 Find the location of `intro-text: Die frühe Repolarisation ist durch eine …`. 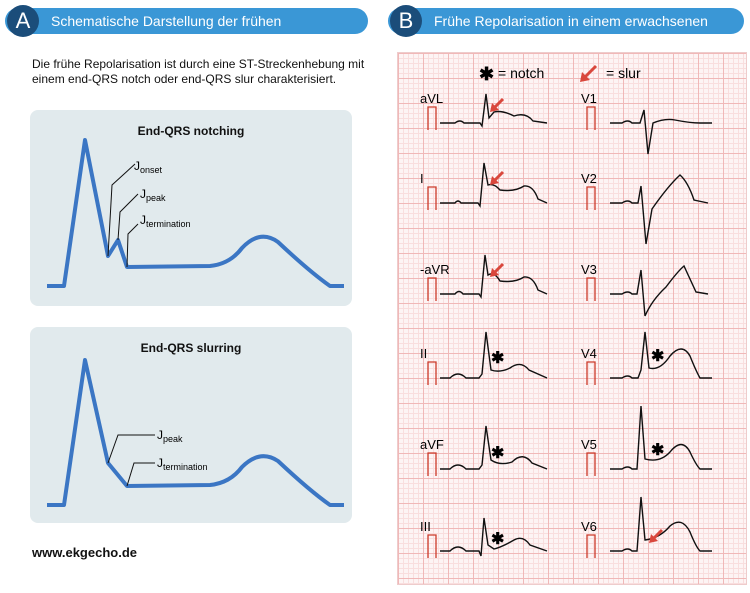

intro-text: Die frühe Repolarisation ist durch eine … is located at coordinates (198, 71).